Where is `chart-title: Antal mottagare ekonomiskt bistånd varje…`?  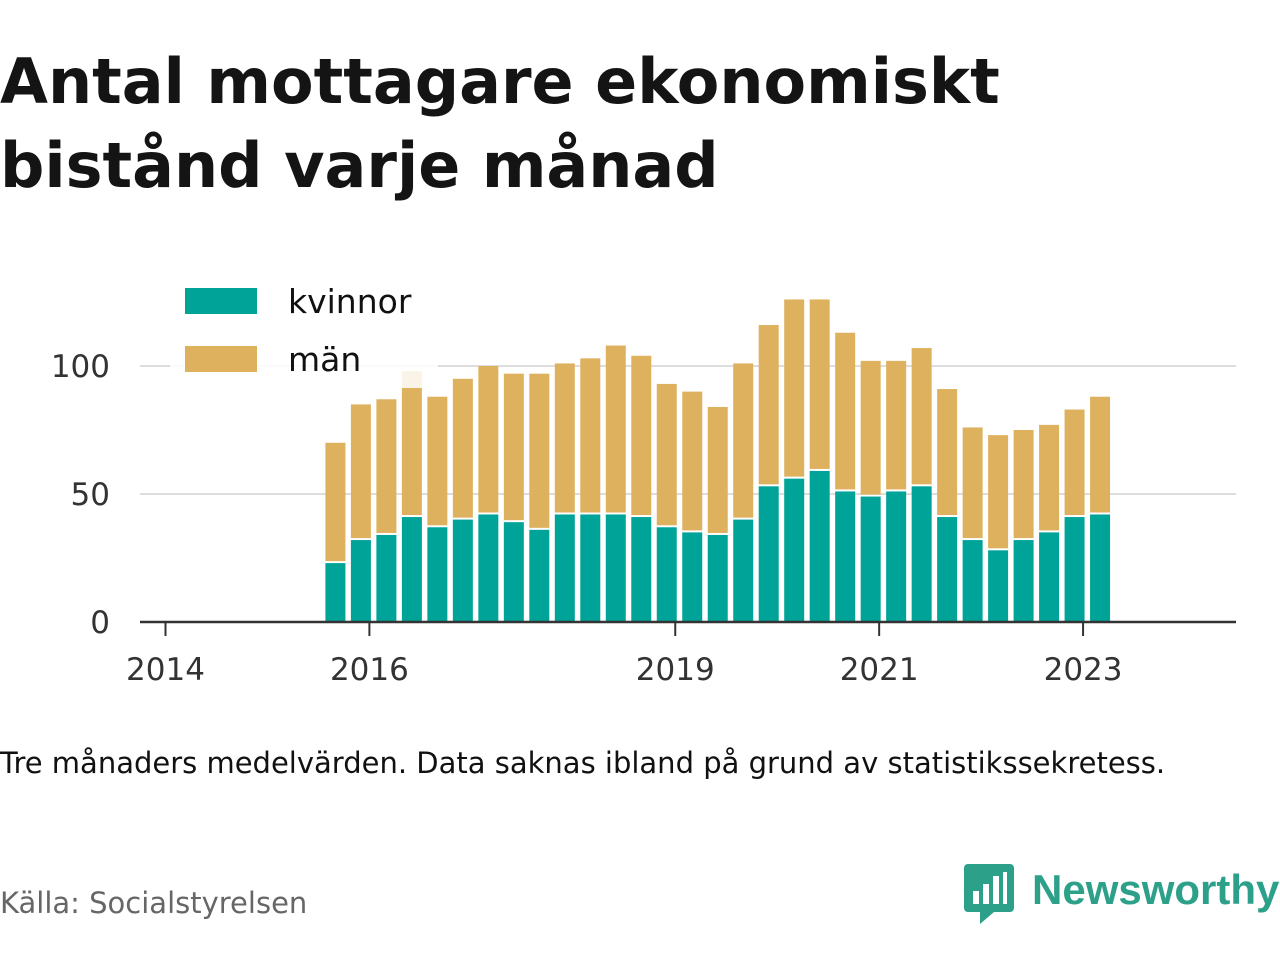
chart-title: Antal mottagare ekonomiskt bistånd varje… is located at coordinates (500, 123).